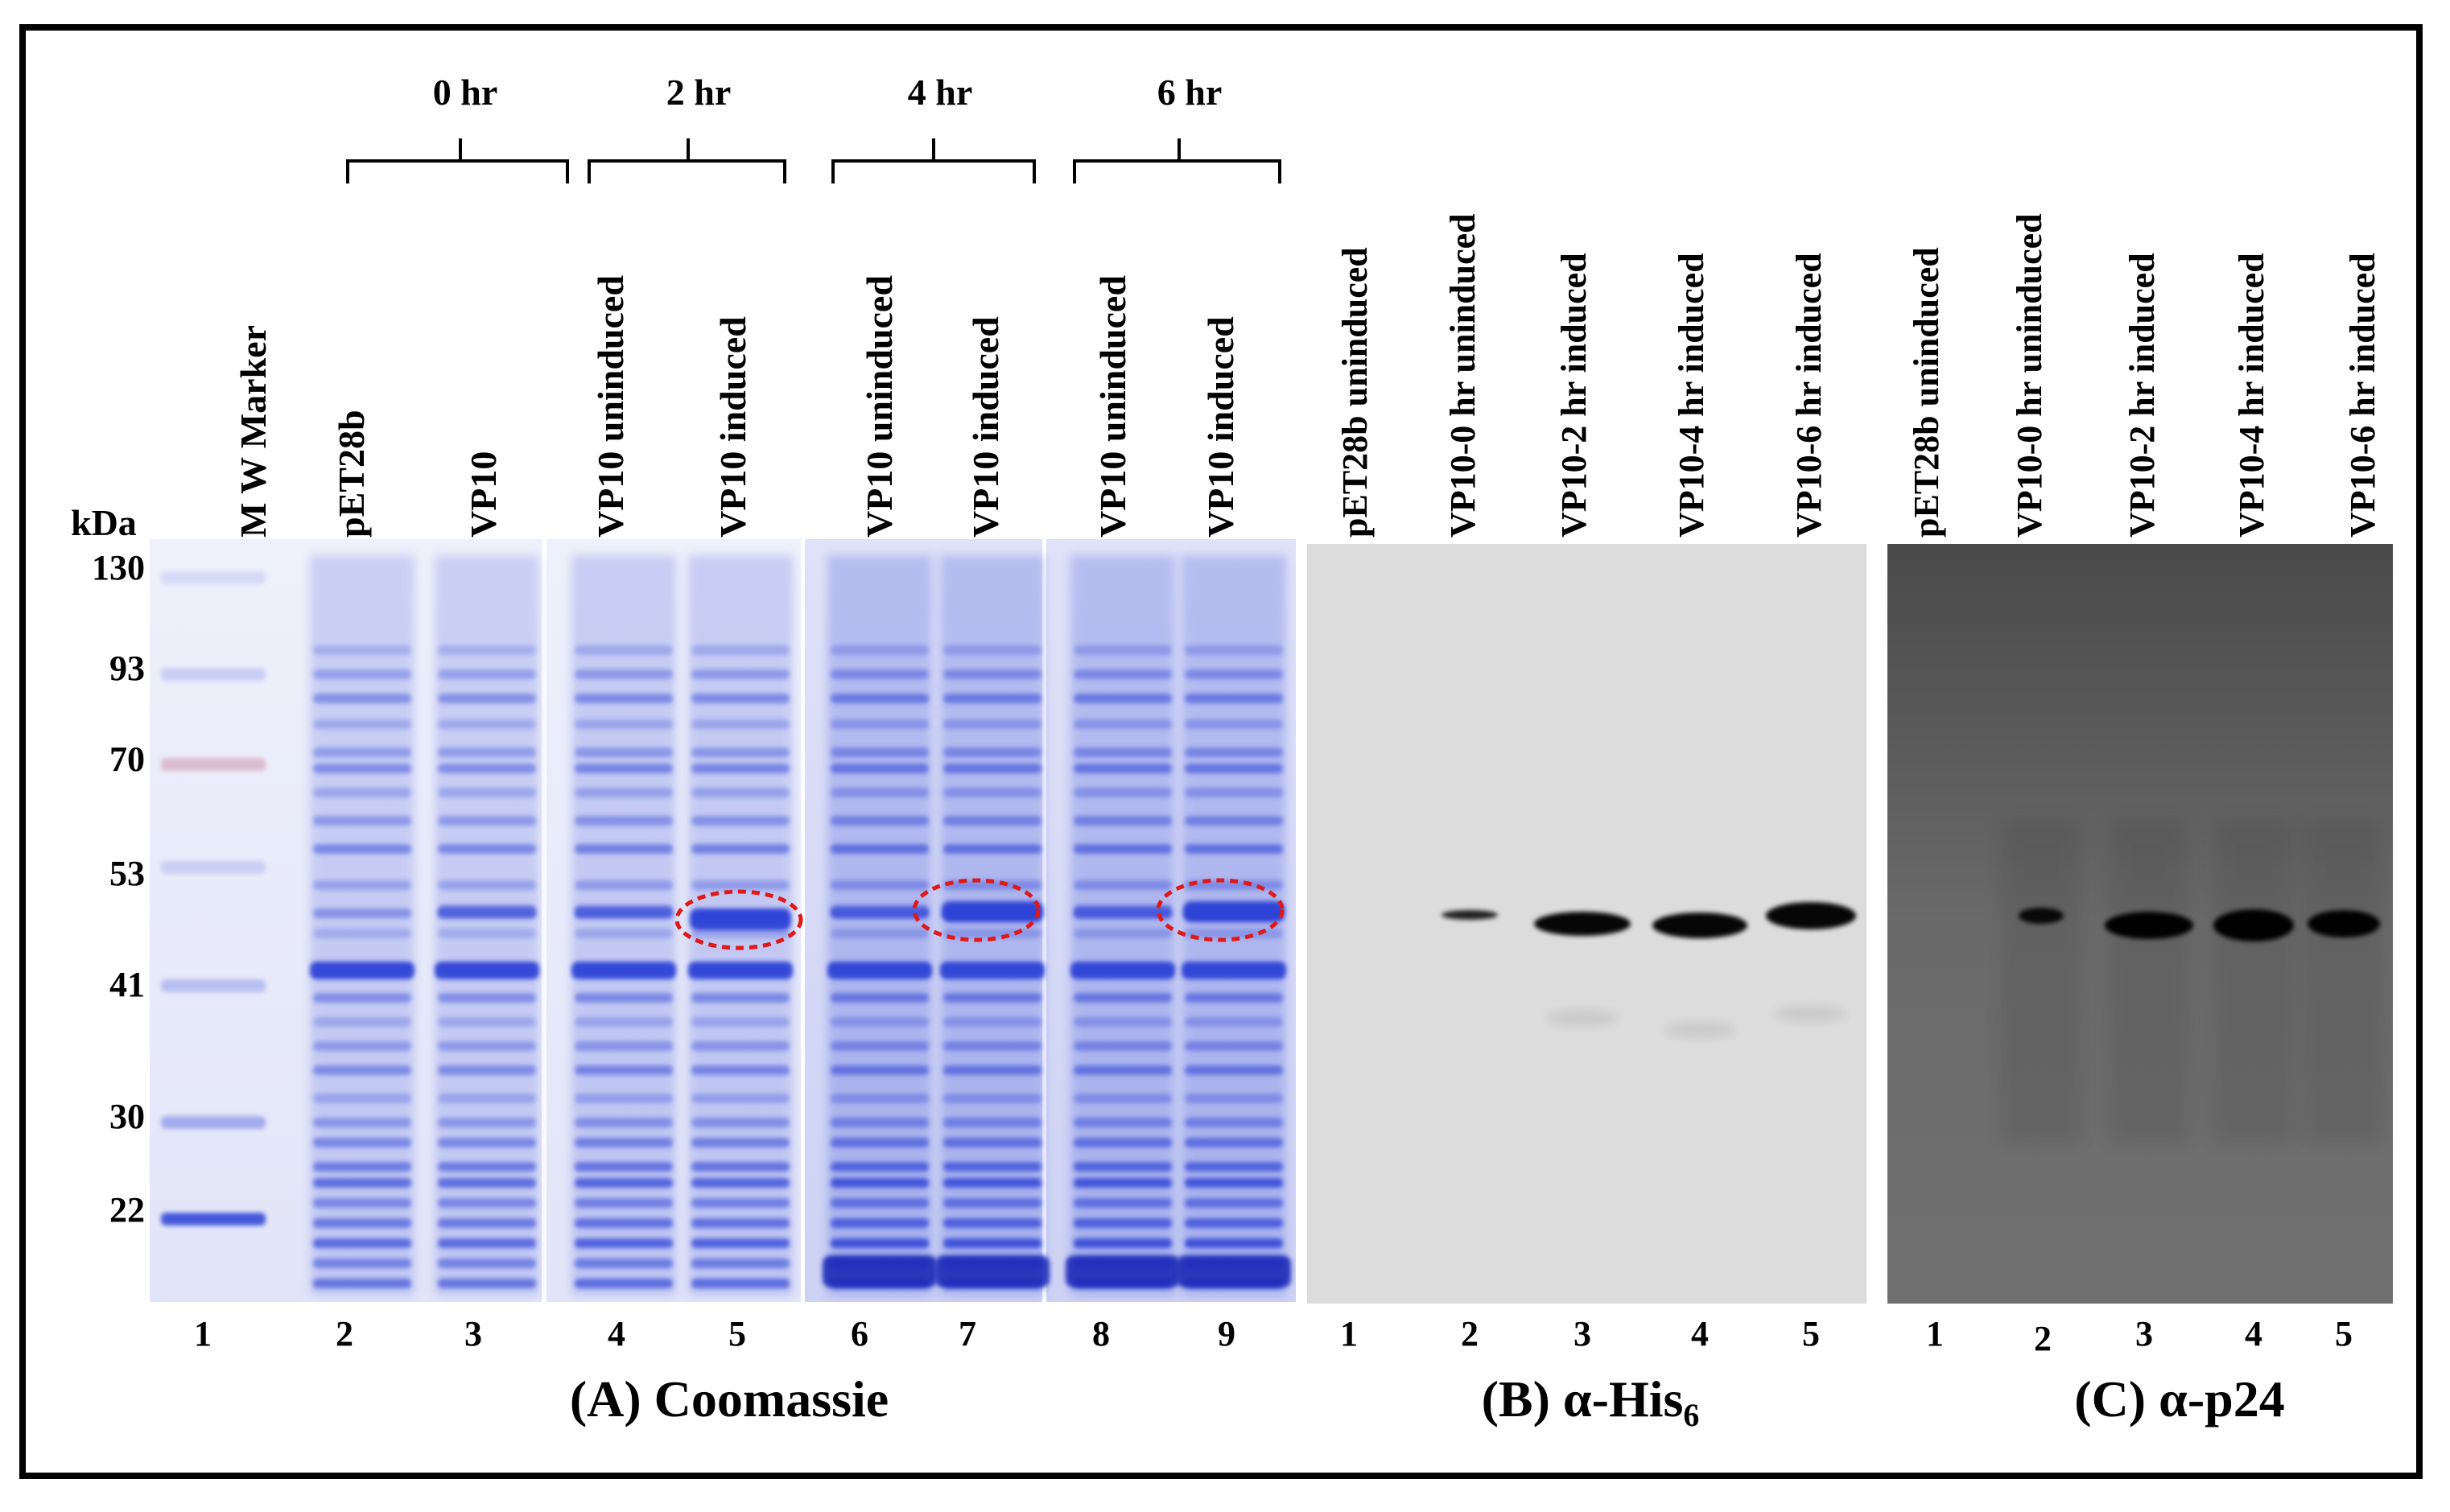 This screenshot has height=1512, width=2450. Describe the element at coordinates (737, 1333) in the screenshot. I see `lane-number-a5: 5` at that location.